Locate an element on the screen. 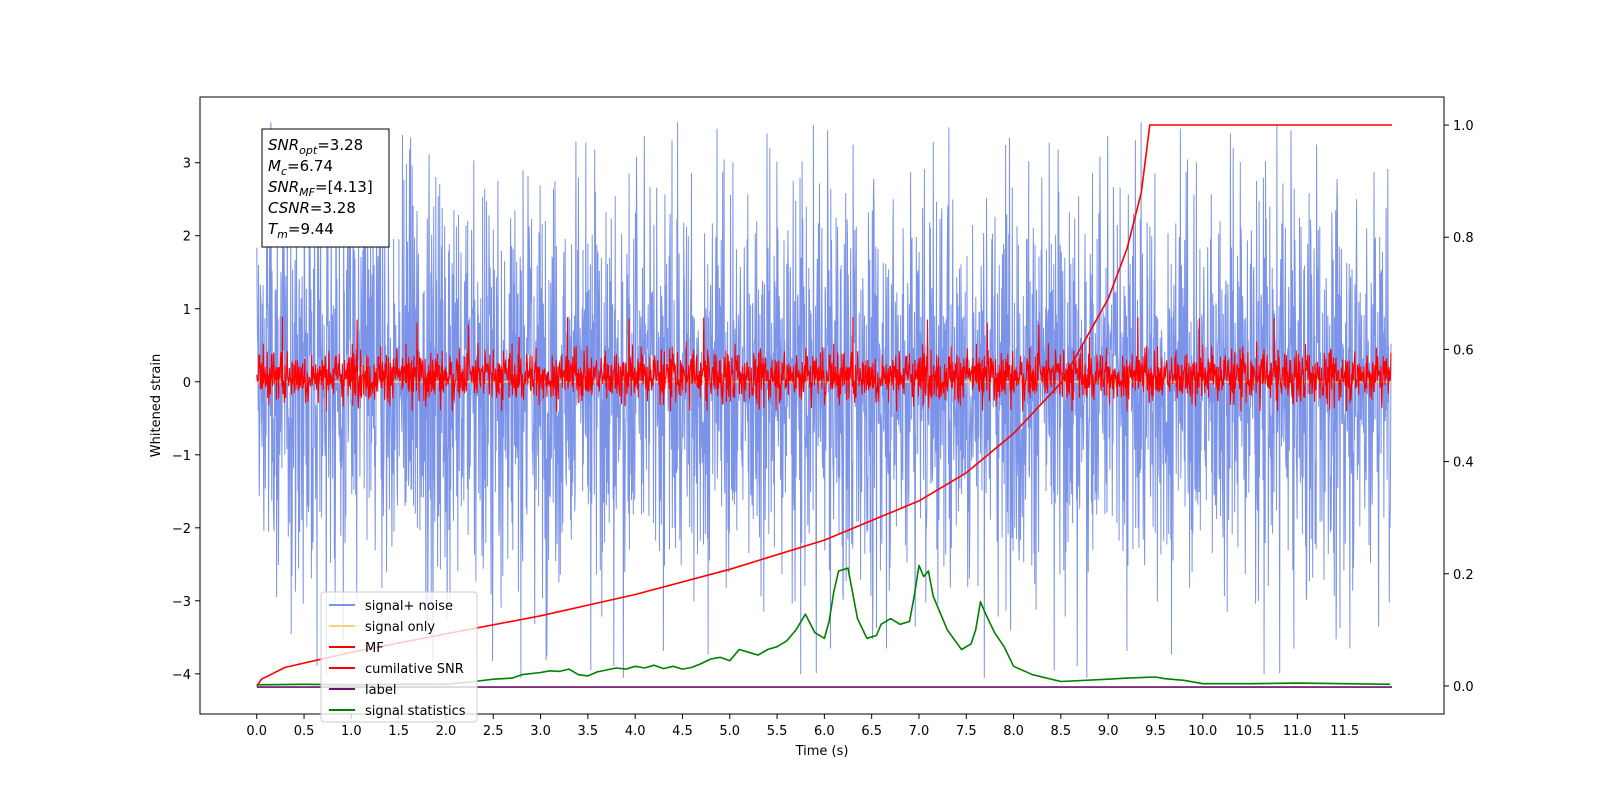 The image size is (1600, 800). legend-label: signal only is located at coordinates (400, 627).